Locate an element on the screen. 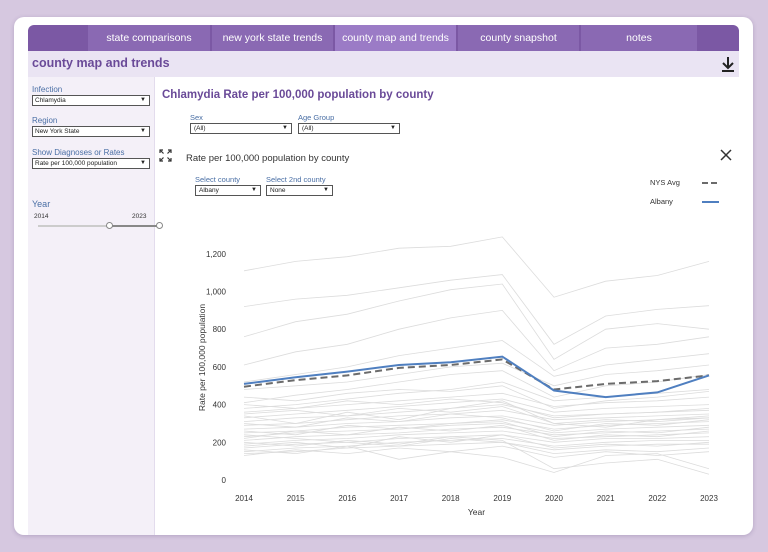  y-tick-label: 600 is located at coordinates (220, 367).